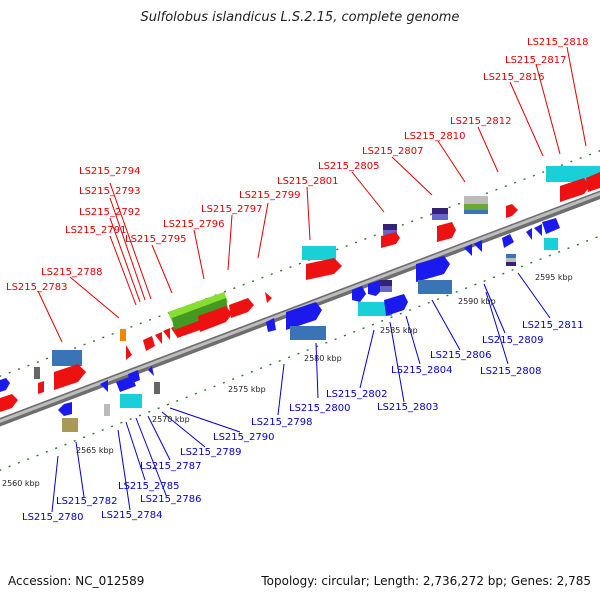 The height and width of the screenshot is (600, 600). What do you see at coordinates (193, 224) in the screenshot?
I see `gene-label: LS215_2796` at bounding box center [193, 224].